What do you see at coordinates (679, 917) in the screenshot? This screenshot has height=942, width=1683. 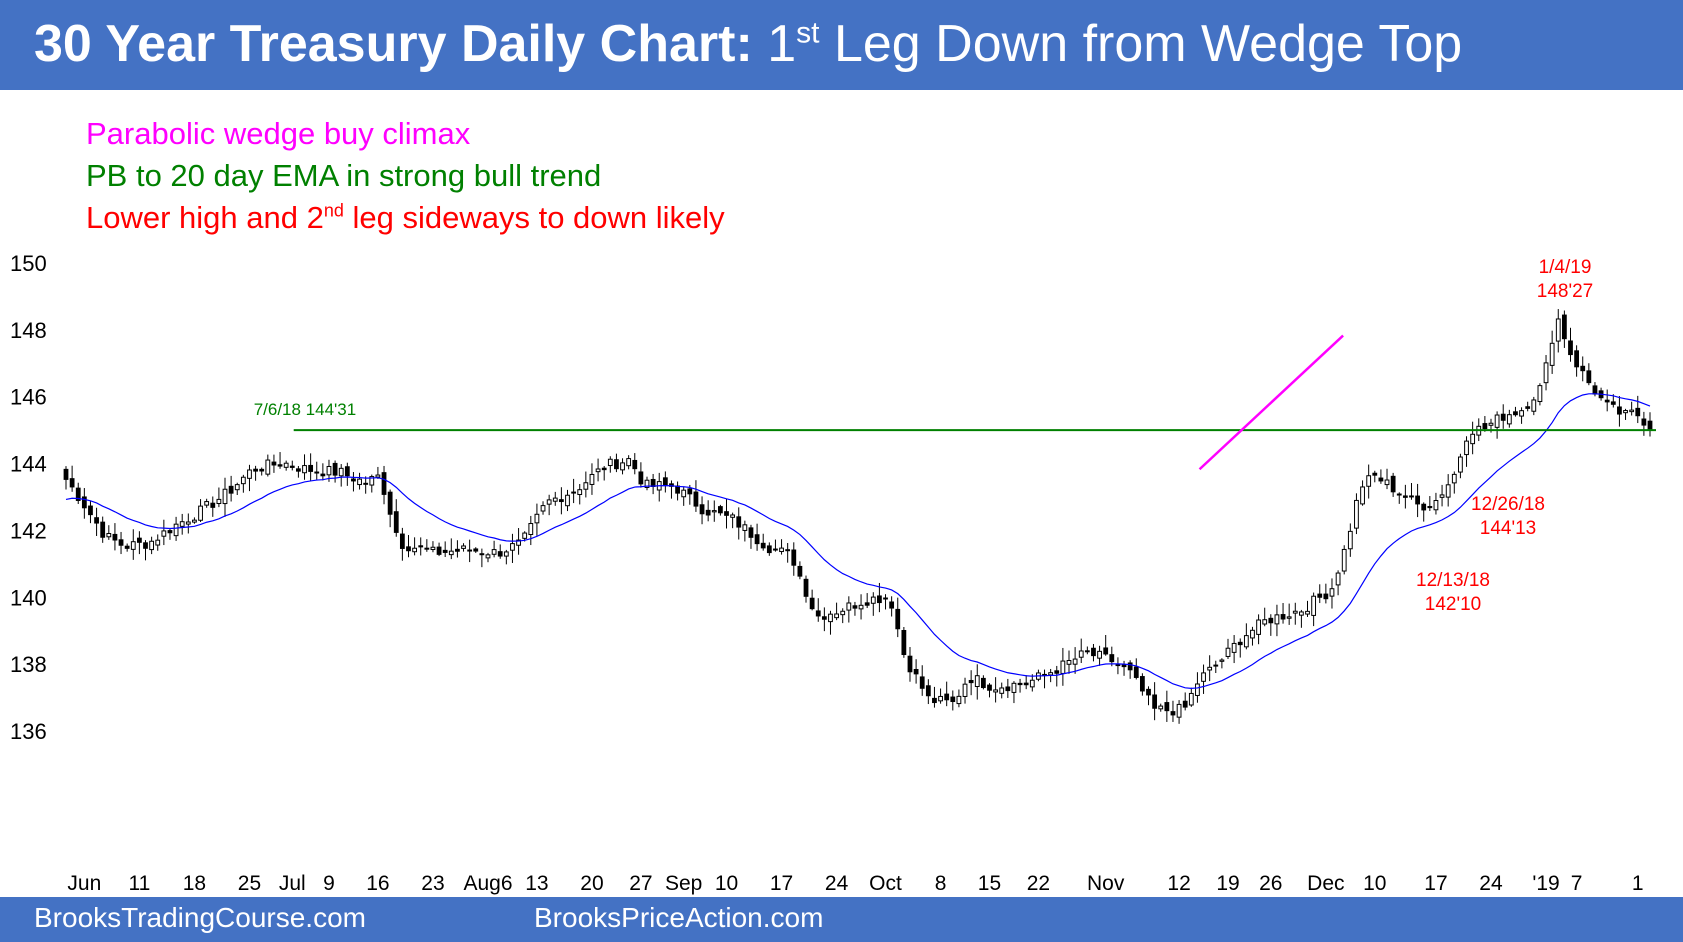 I see `footer-right-link: BrooksPriceAction.com` at bounding box center [679, 917].